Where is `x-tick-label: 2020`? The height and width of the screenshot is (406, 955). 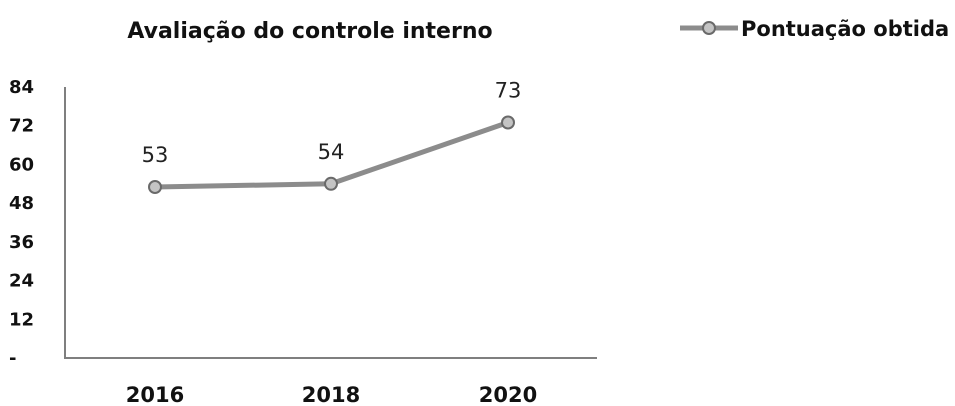 x-tick-label: 2020 is located at coordinates (508, 394).